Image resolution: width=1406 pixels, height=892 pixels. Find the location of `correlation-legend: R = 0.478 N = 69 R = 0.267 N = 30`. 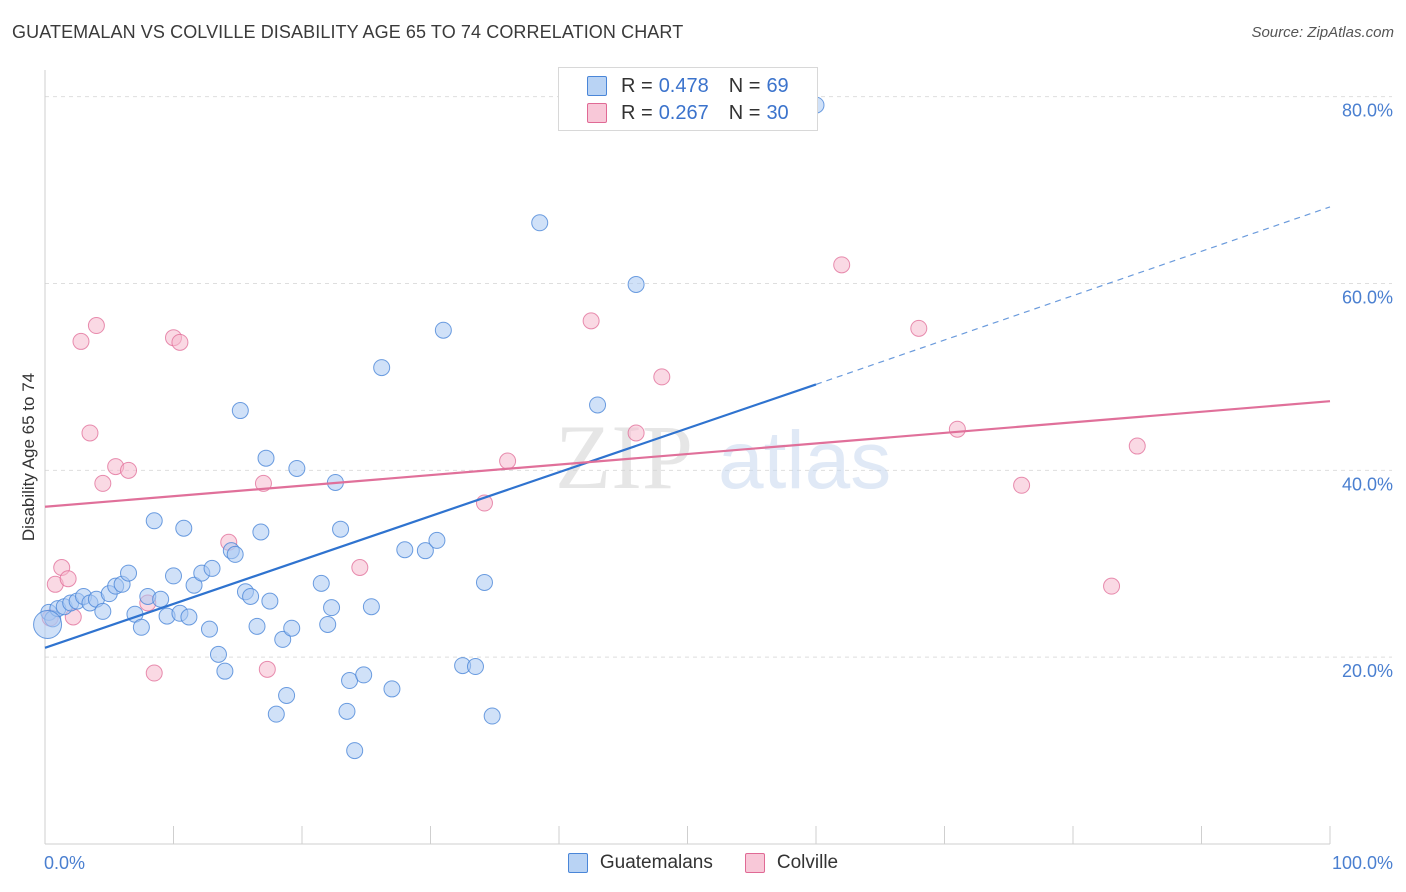

correlation-legend: R = 0.478 N = 69 R = 0.267 N = 30 is located at coordinates (688, 99).